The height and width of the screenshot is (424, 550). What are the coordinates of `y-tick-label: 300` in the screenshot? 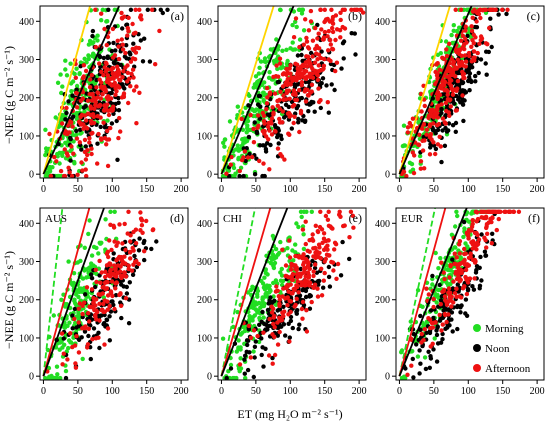 It's located at (382, 60).